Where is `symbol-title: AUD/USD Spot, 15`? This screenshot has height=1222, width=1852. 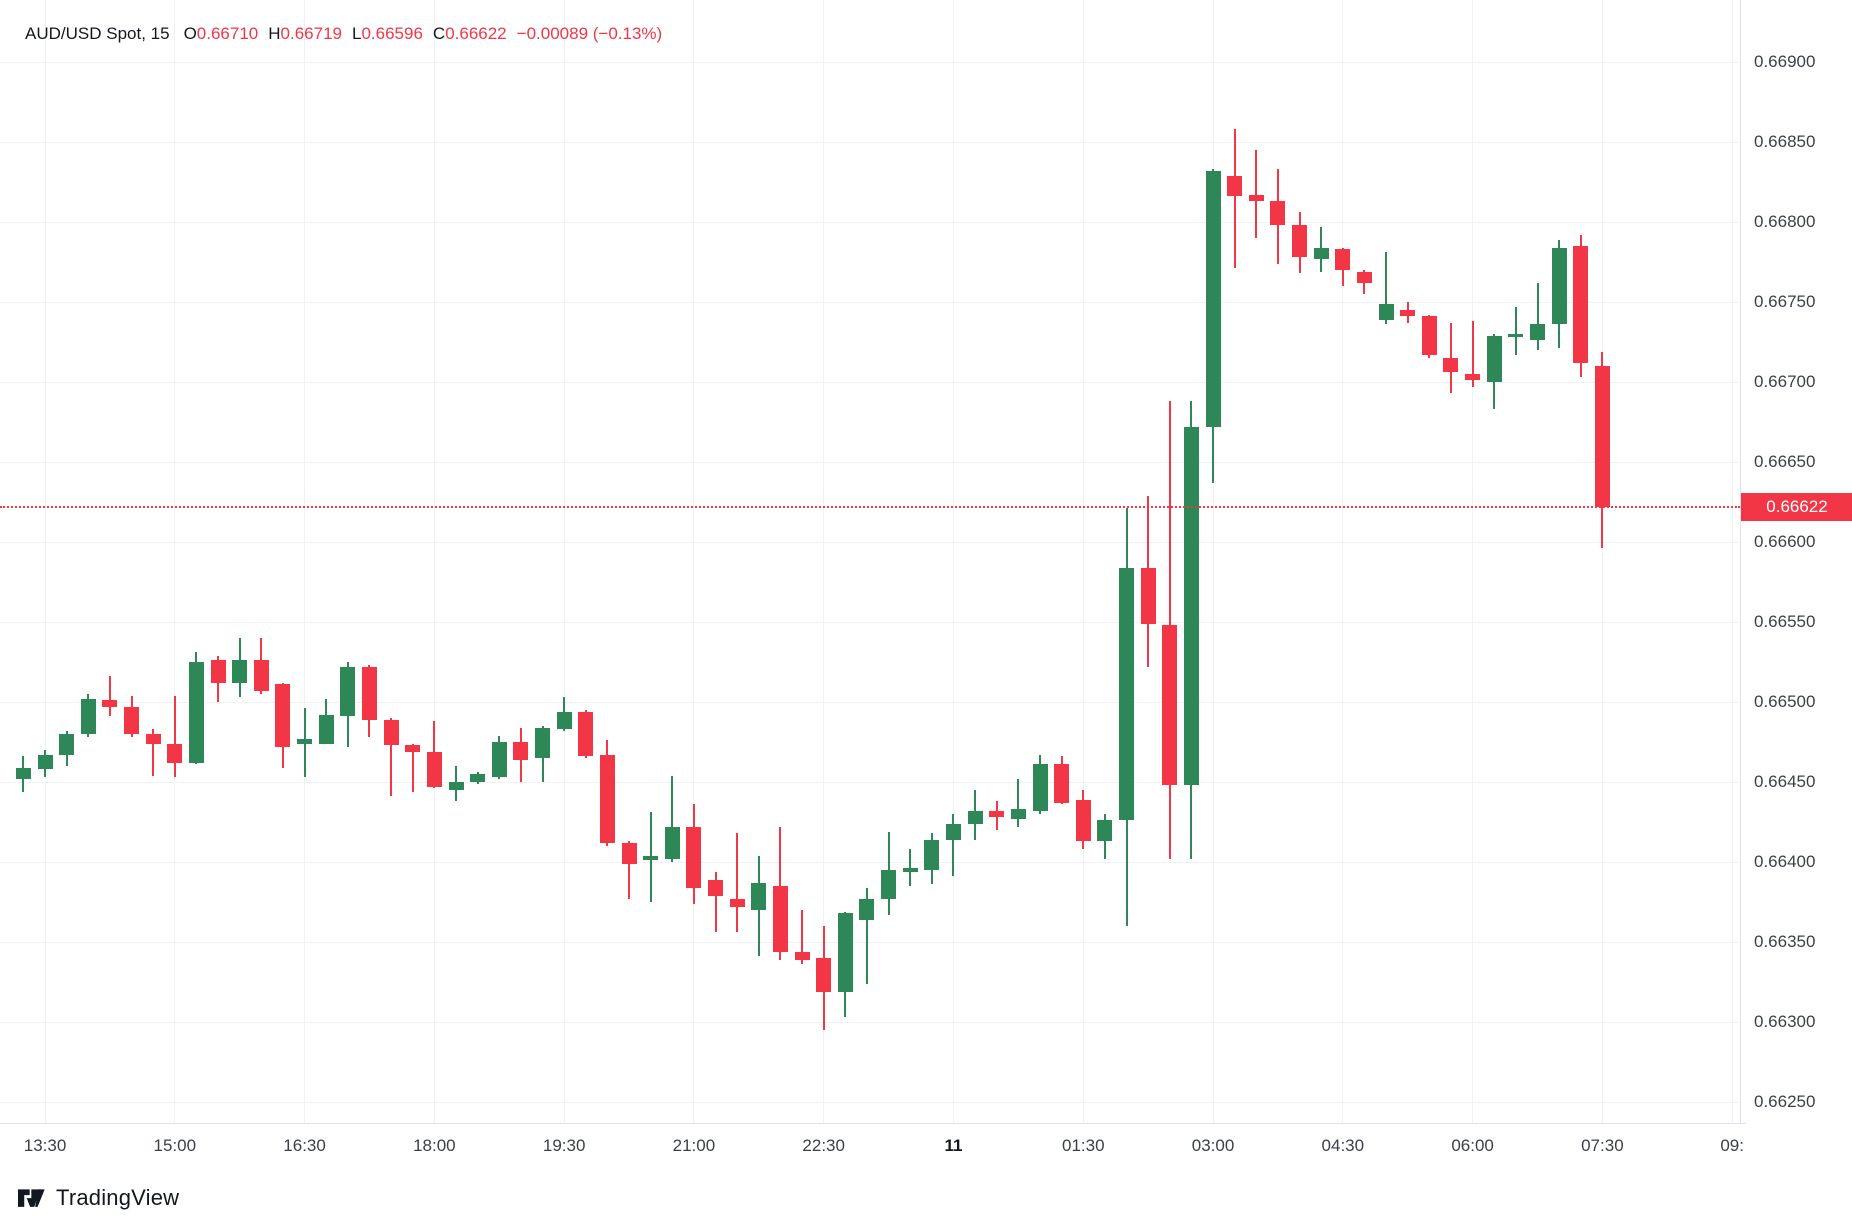
symbol-title: AUD/USD Spot, 15 is located at coordinates (97, 33).